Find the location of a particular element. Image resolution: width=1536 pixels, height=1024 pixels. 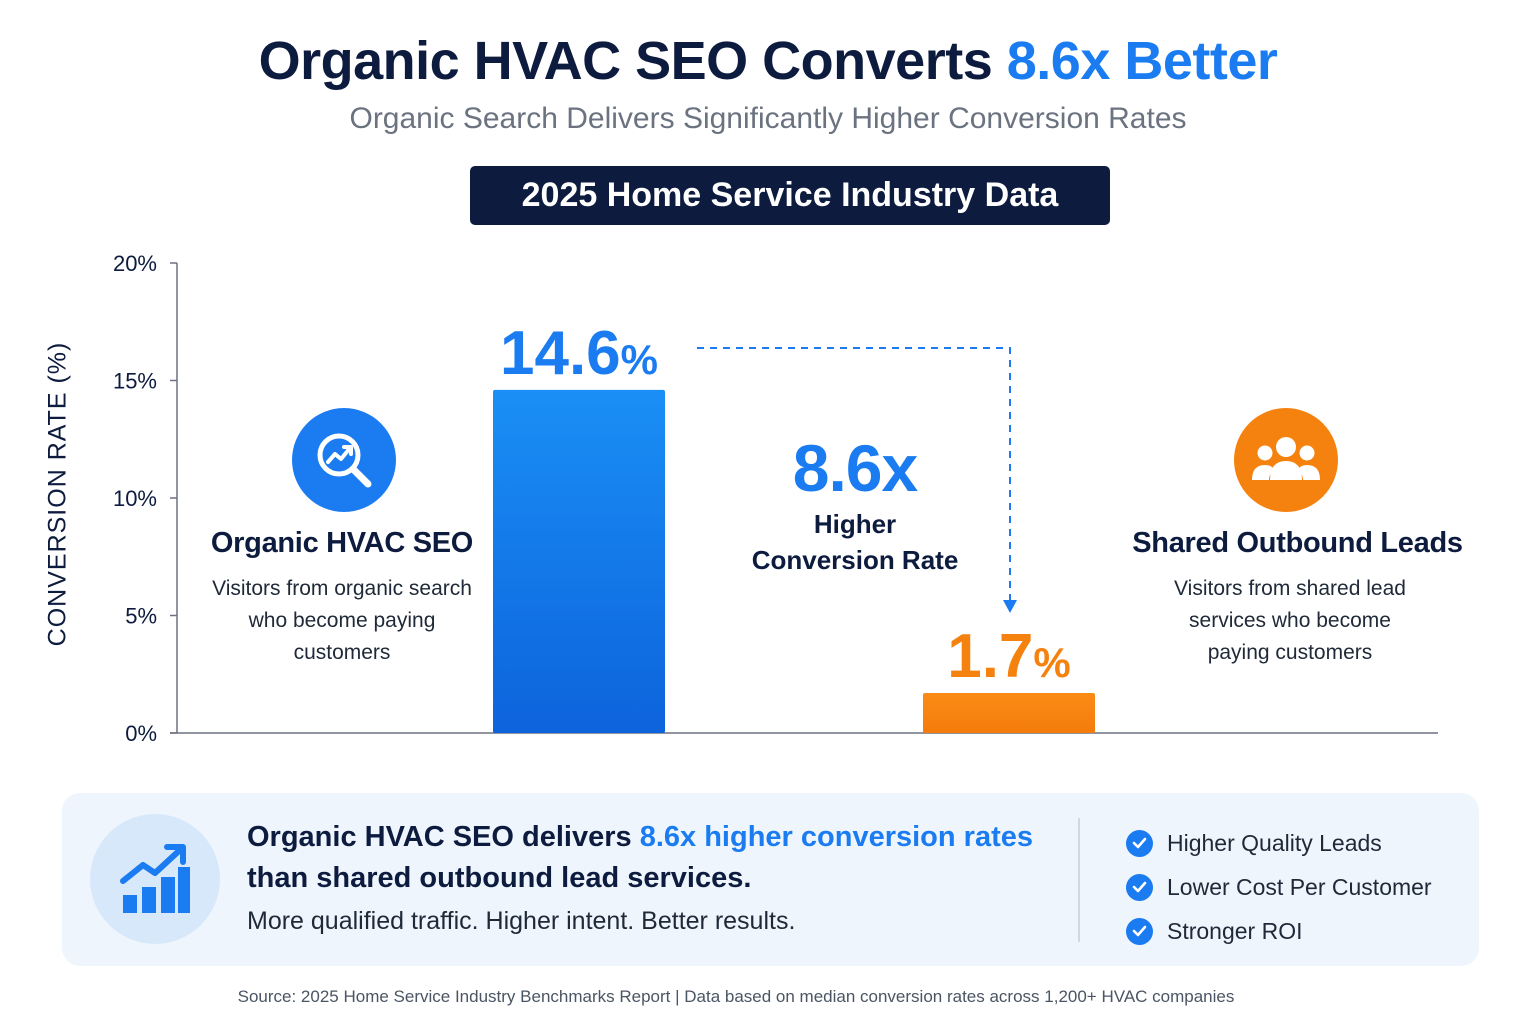

title-main: Organic HVAC SEO Converts is located at coordinates (625, 61).